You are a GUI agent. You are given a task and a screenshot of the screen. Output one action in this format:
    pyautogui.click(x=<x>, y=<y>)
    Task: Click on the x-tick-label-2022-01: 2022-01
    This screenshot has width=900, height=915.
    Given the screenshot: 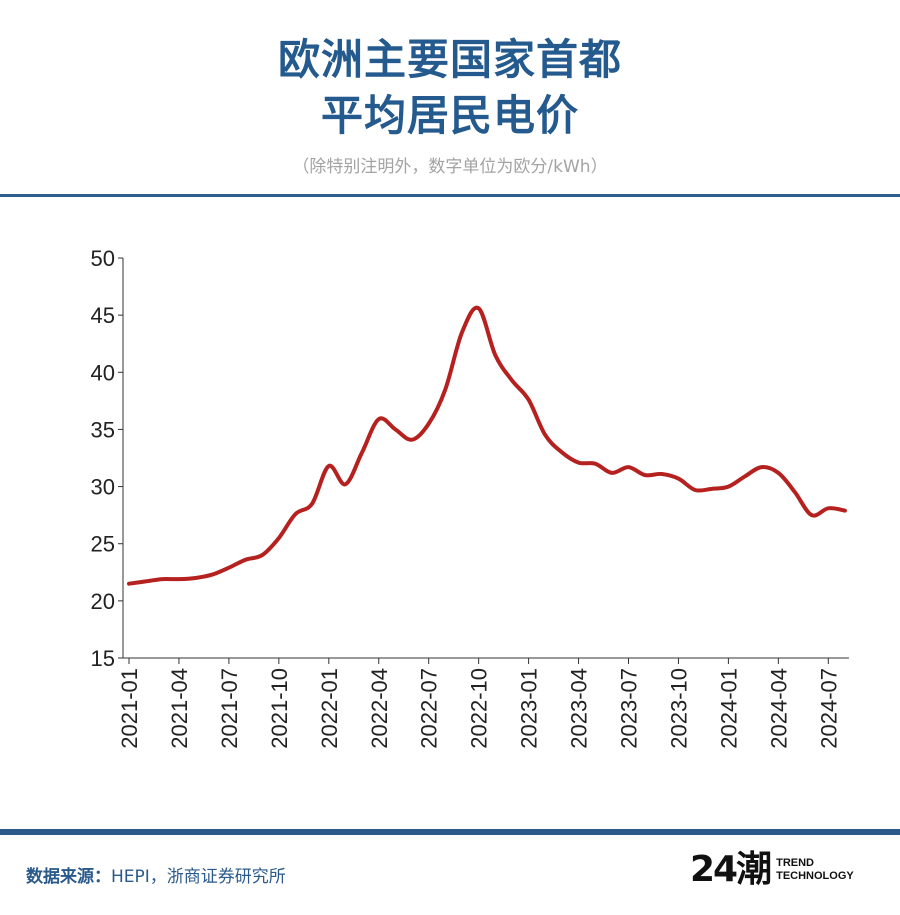 What is the action you would take?
    pyautogui.click(x=329, y=708)
    